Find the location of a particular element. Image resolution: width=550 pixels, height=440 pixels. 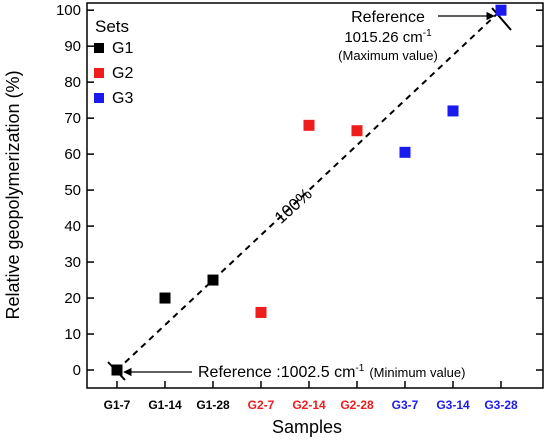

annotation-reference-min: Reference :1002.5 cm-1 (Minimum value) is located at coordinates (294, 372).